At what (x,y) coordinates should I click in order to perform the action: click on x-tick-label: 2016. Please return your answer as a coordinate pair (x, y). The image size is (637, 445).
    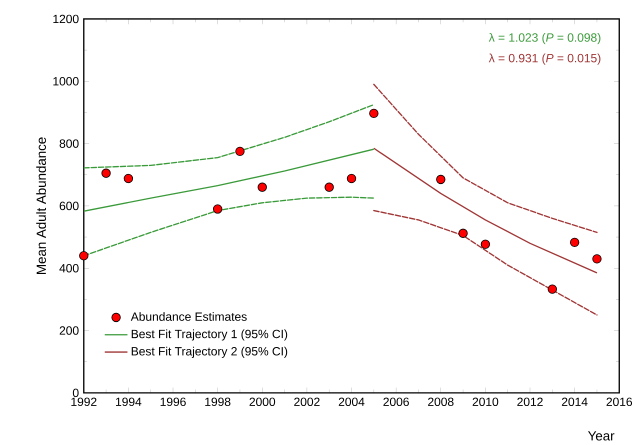
    Looking at the image, I should click on (619, 402).